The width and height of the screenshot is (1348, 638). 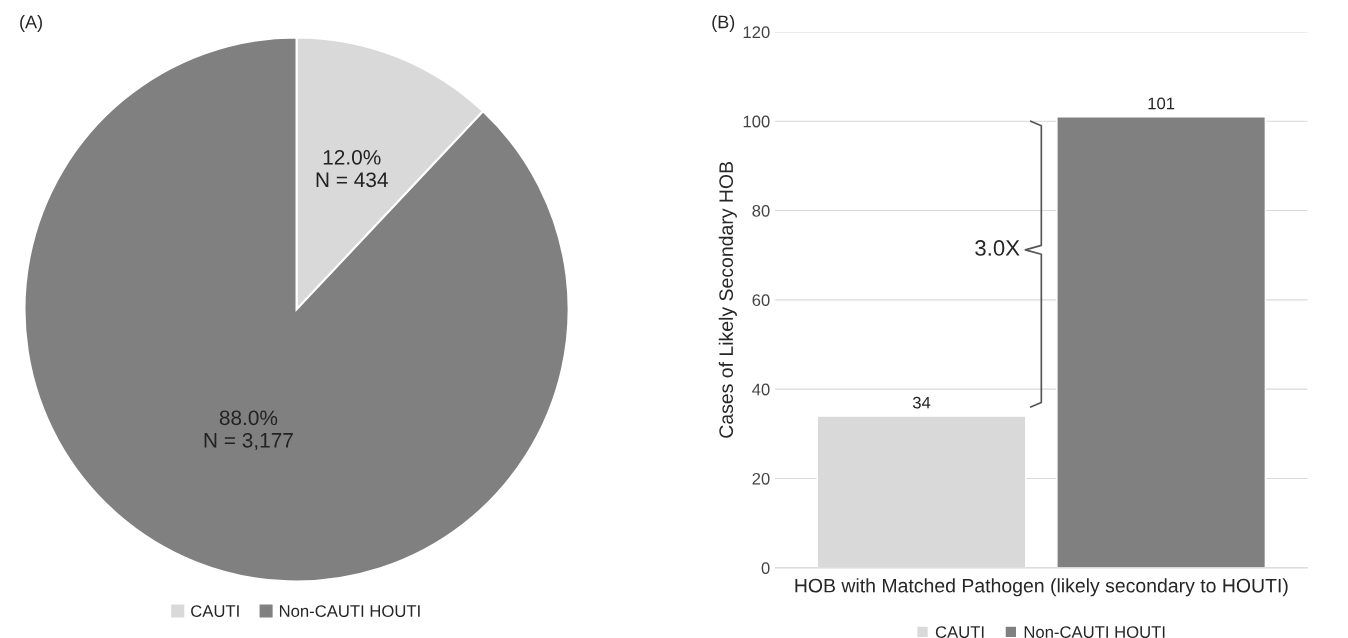 What do you see at coordinates (756, 32) in the screenshot?
I see `y-tick-label: 120` at bounding box center [756, 32].